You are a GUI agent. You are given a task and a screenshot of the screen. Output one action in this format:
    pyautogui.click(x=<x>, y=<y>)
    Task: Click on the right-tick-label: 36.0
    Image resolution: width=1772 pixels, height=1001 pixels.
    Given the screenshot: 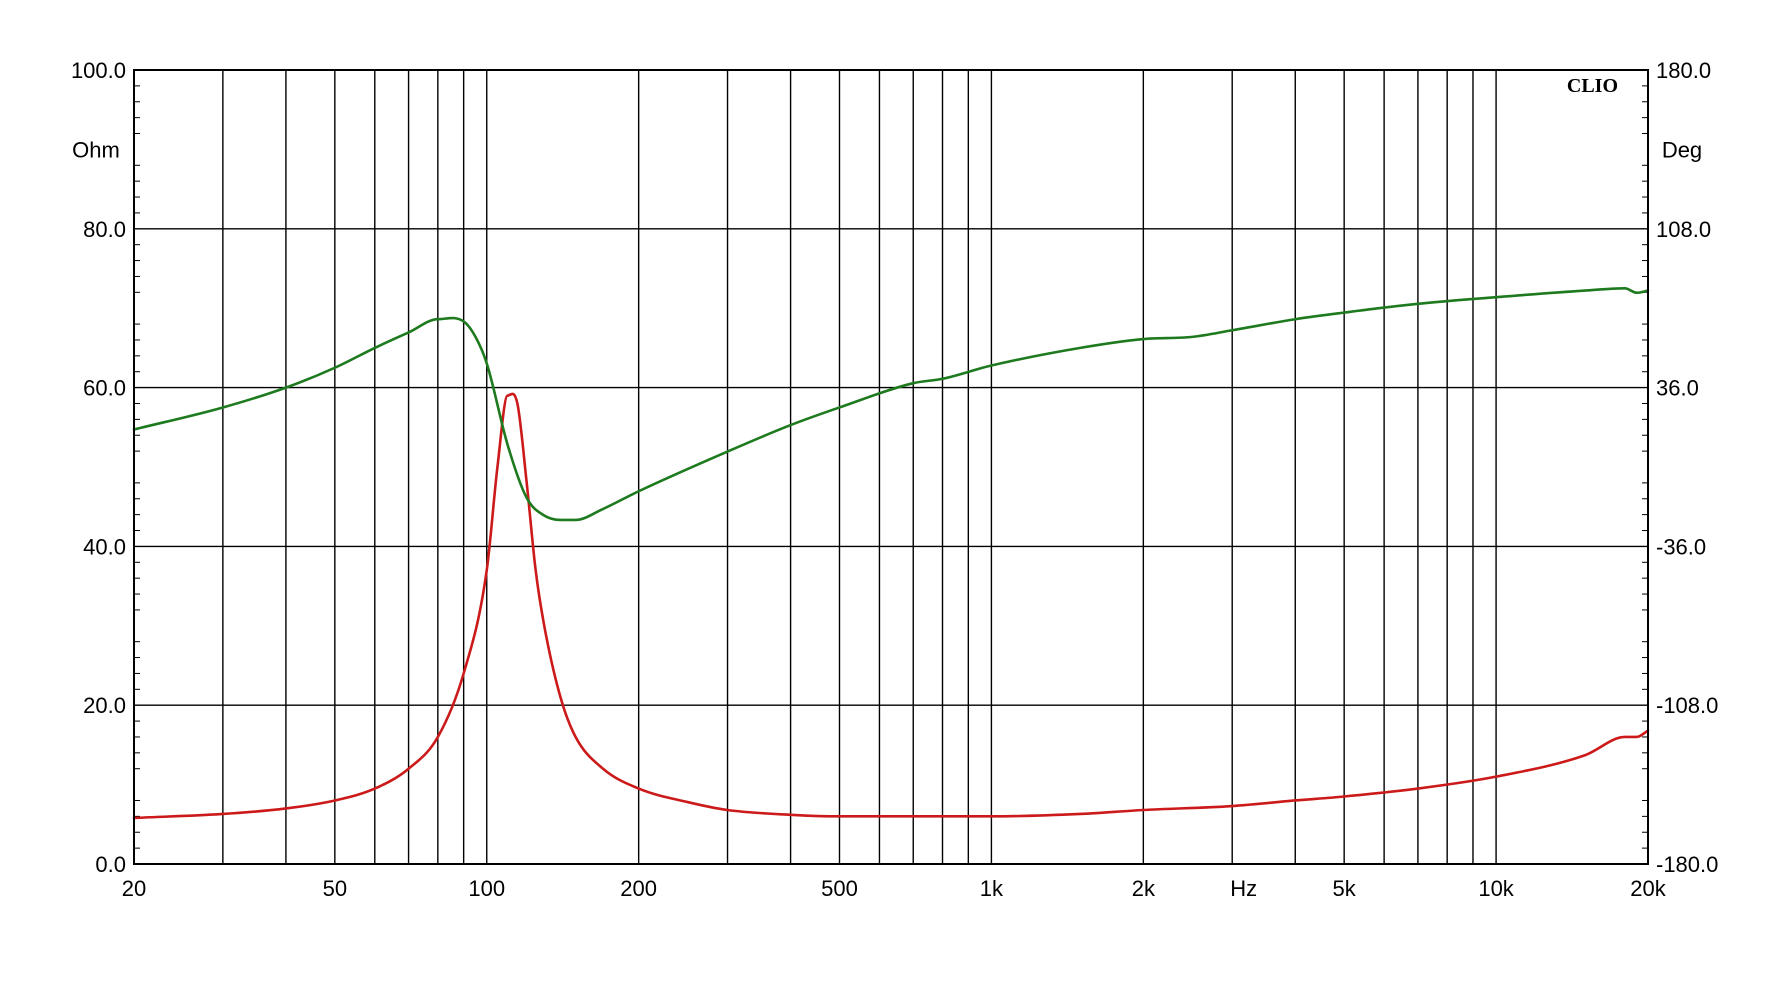 What is the action you would take?
    pyautogui.click(x=1677, y=388)
    